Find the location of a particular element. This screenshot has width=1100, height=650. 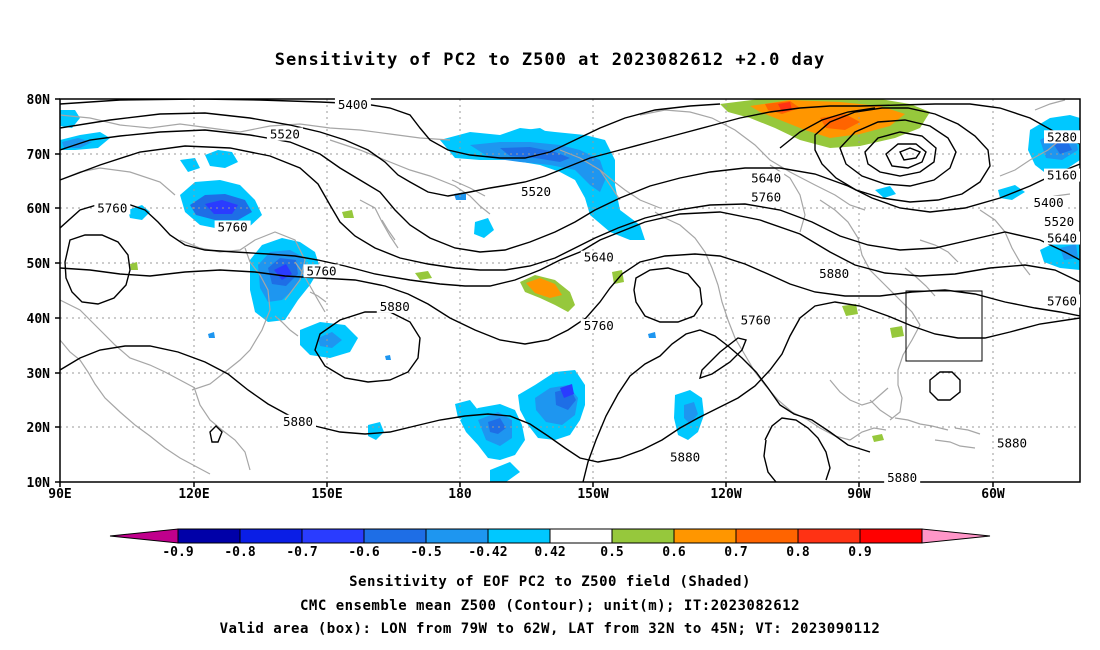

colorbar-label: -0.5 is located at coordinates (425, 552).